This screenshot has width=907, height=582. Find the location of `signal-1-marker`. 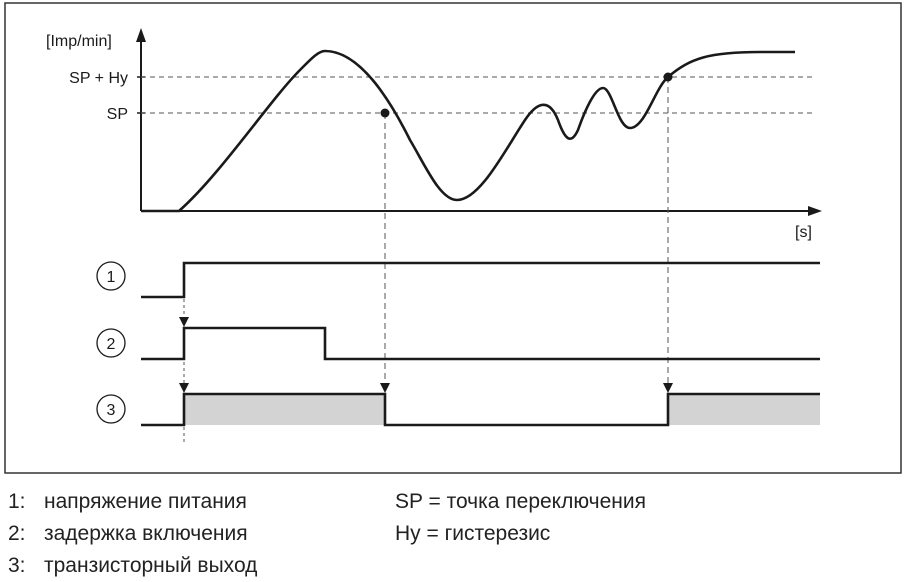

signal-1-marker is located at coordinates (111, 276).